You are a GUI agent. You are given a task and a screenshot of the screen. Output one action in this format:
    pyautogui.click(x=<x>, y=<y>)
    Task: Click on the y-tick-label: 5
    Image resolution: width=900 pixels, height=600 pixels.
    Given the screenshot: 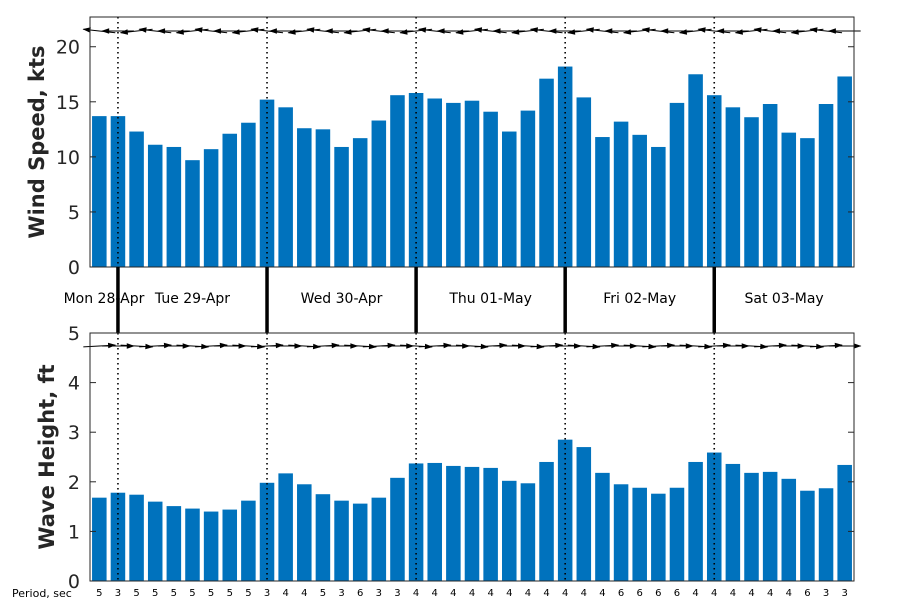 What is the action you would take?
    pyautogui.click(x=74, y=213)
    